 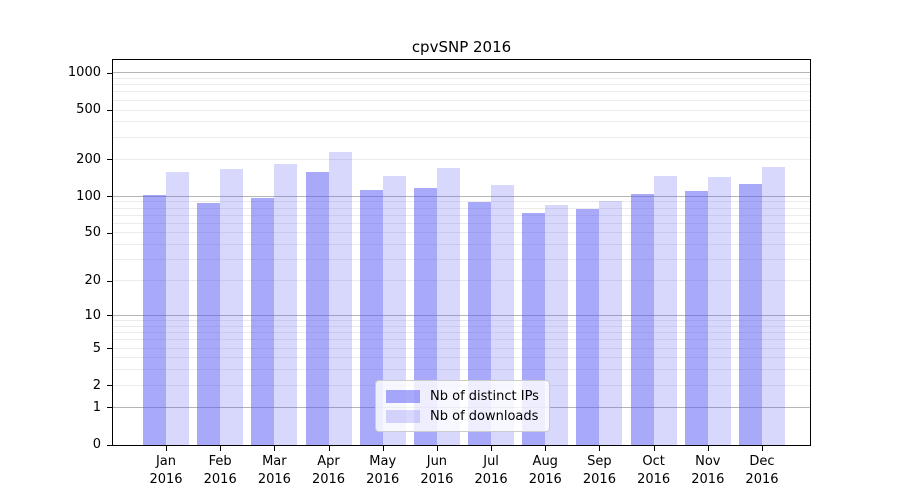 I want to click on y-tick-label: 500, so click(x=88, y=110).